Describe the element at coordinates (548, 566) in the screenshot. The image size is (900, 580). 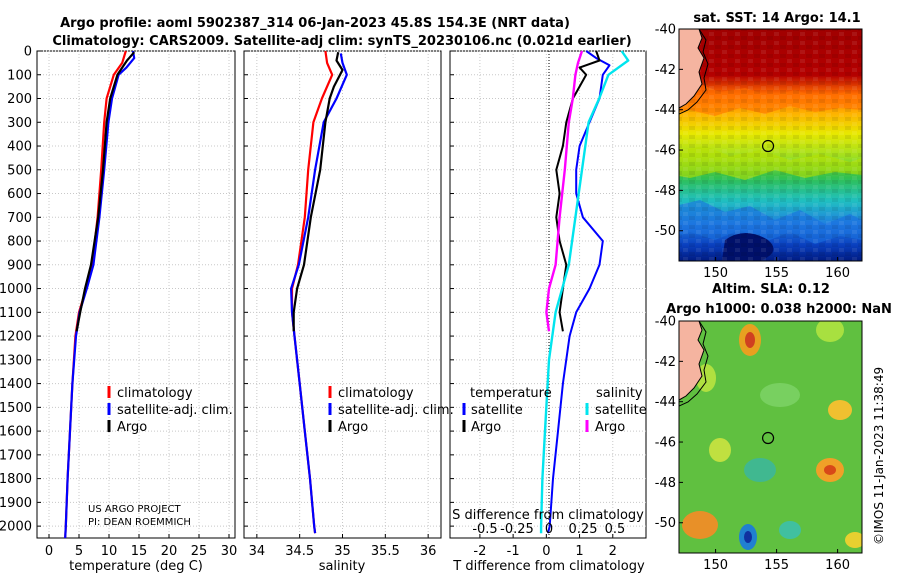
I see `t-difference-xlabel: T difference from climatology` at that location.